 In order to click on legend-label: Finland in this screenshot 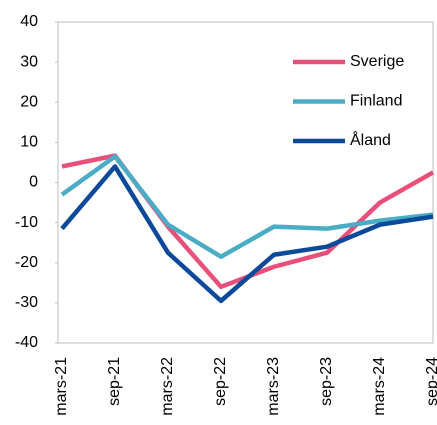, I will do `click(376, 101)`.